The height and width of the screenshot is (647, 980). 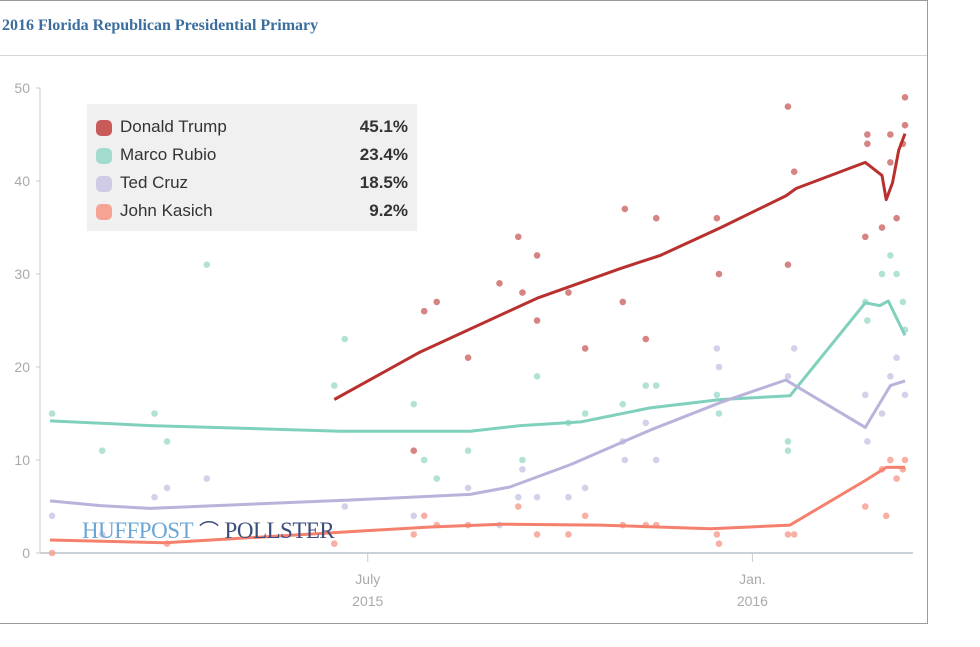 I want to click on legend-name: Donald Trump, so click(x=173, y=126).